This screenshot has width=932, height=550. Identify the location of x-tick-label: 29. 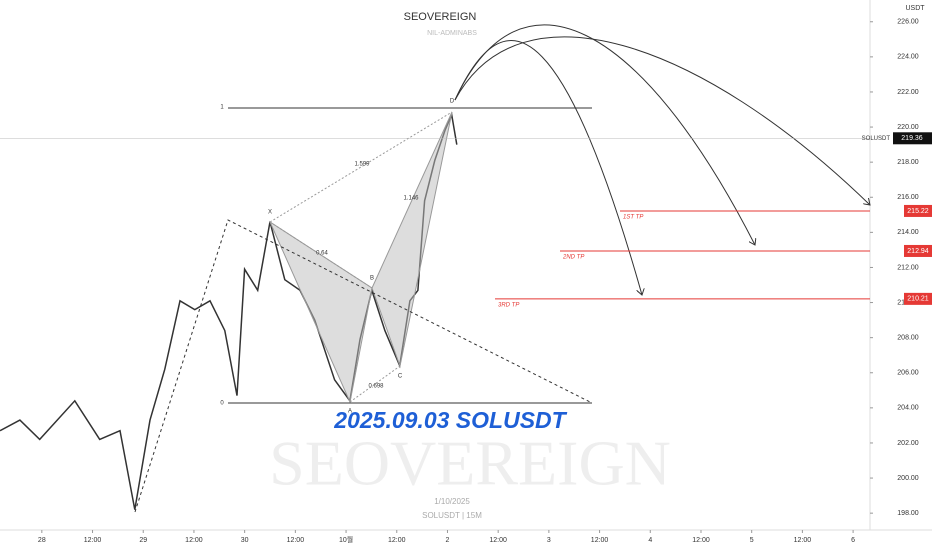
(143, 540).